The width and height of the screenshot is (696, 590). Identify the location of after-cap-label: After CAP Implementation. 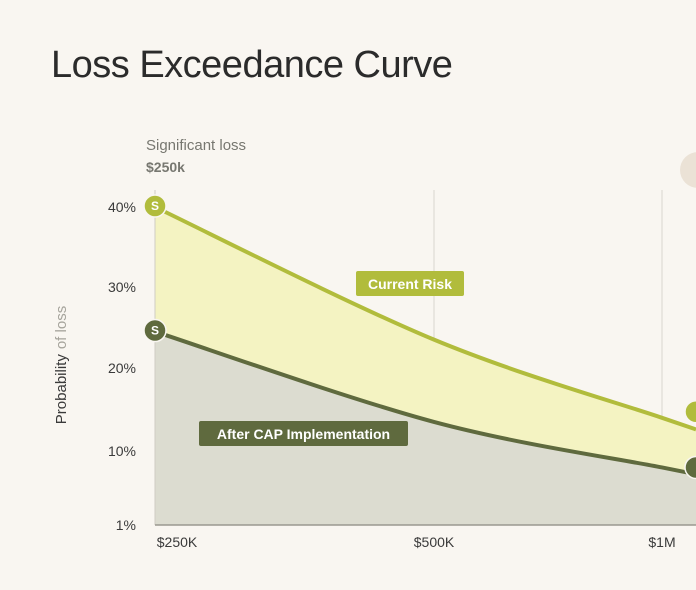
(303, 433).